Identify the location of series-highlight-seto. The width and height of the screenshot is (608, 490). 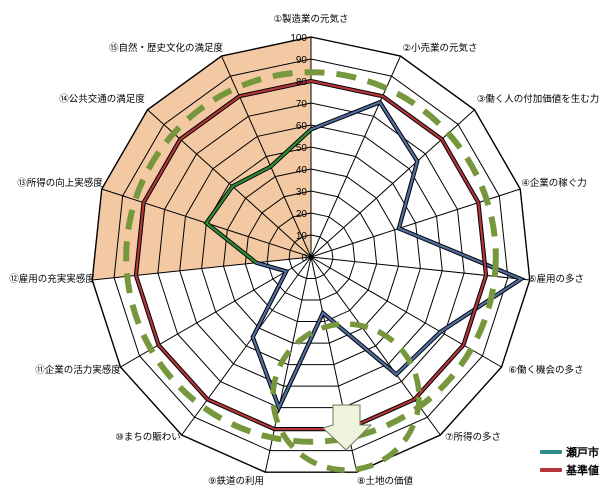
(258, 196).